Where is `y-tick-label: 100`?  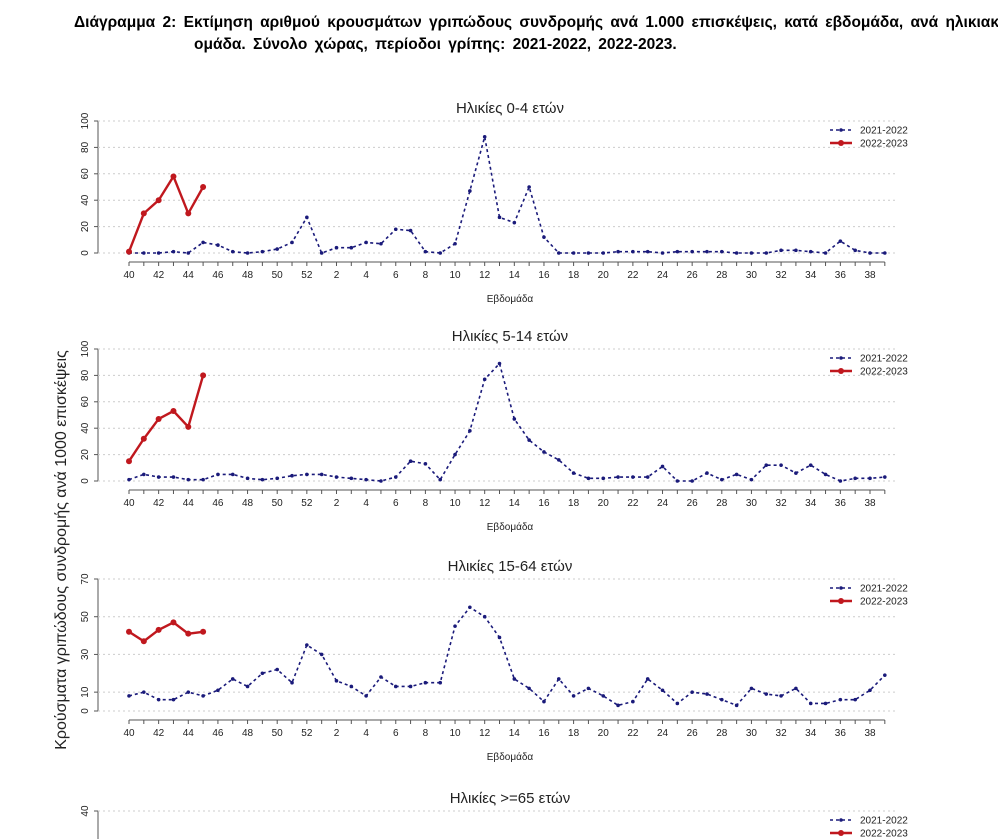
y-tick-label: 100 is located at coordinates (85, 348).